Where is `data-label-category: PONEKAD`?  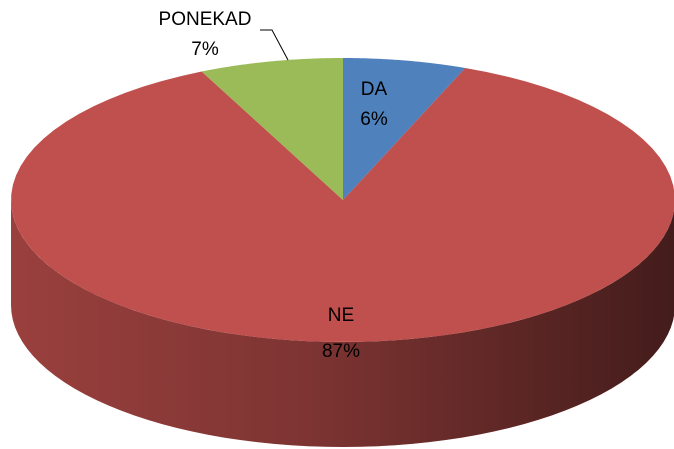 data-label-category: PONEKAD is located at coordinates (205, 19).